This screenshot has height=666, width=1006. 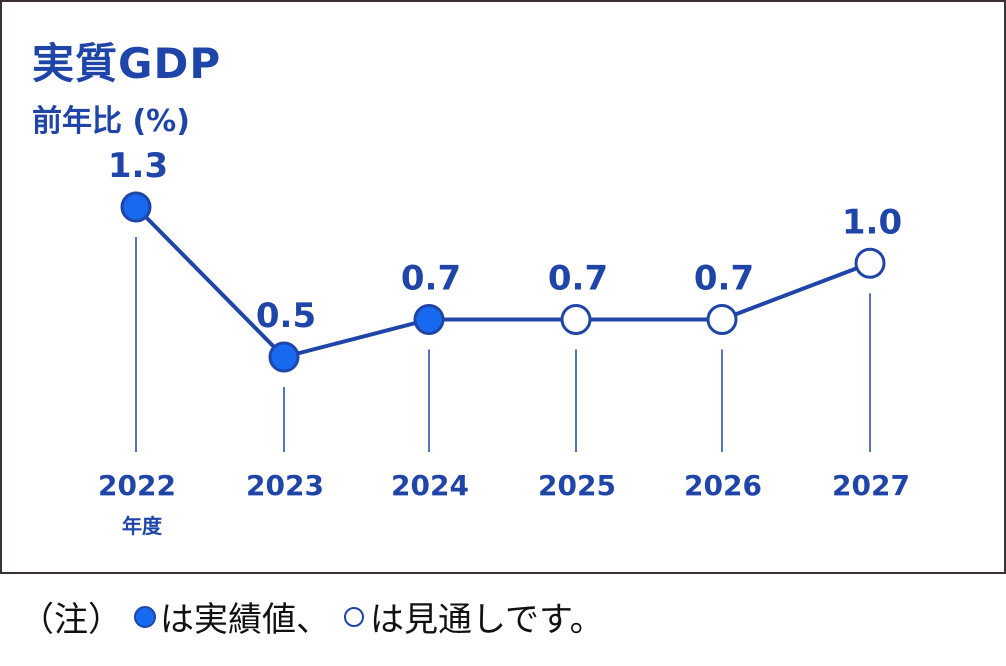 What do you see at coordinates (245, 620) in the screenshot?
I see `note-actual-text: は実績値、` at bounding box center [245, 620].